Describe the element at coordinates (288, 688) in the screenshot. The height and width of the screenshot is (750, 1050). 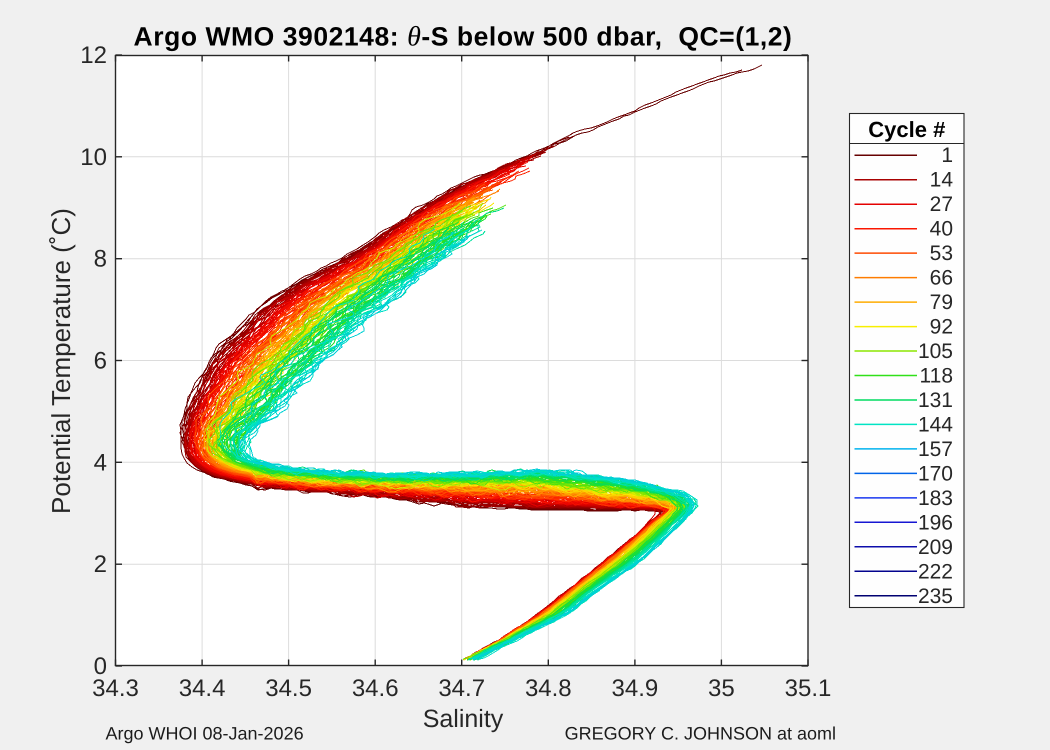
I see `svg-text: 34.5` at that location.